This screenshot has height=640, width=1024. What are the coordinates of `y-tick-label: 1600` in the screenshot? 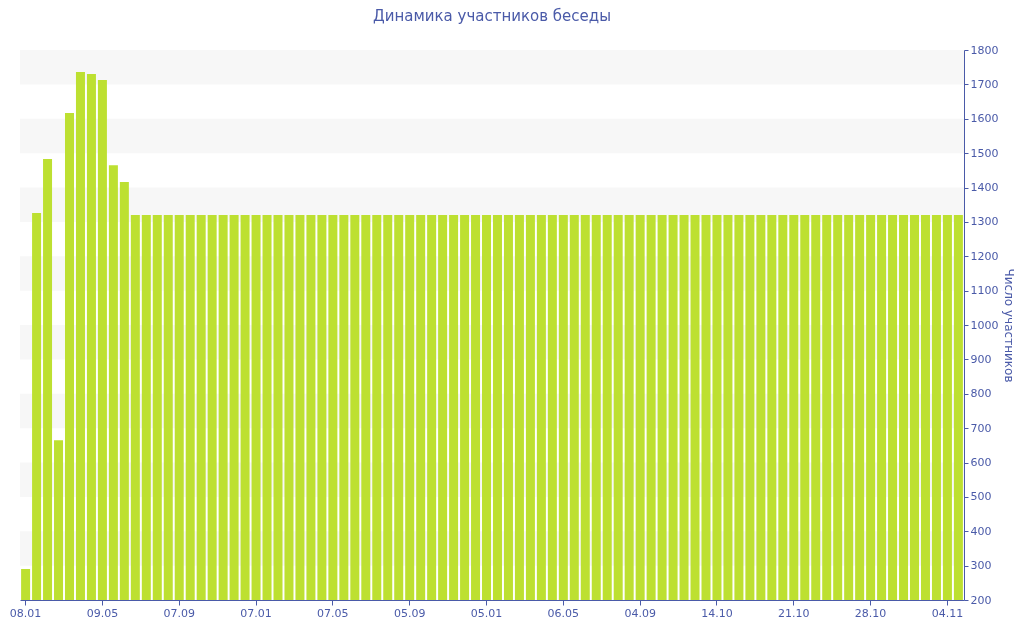 It's located at (984, 119).